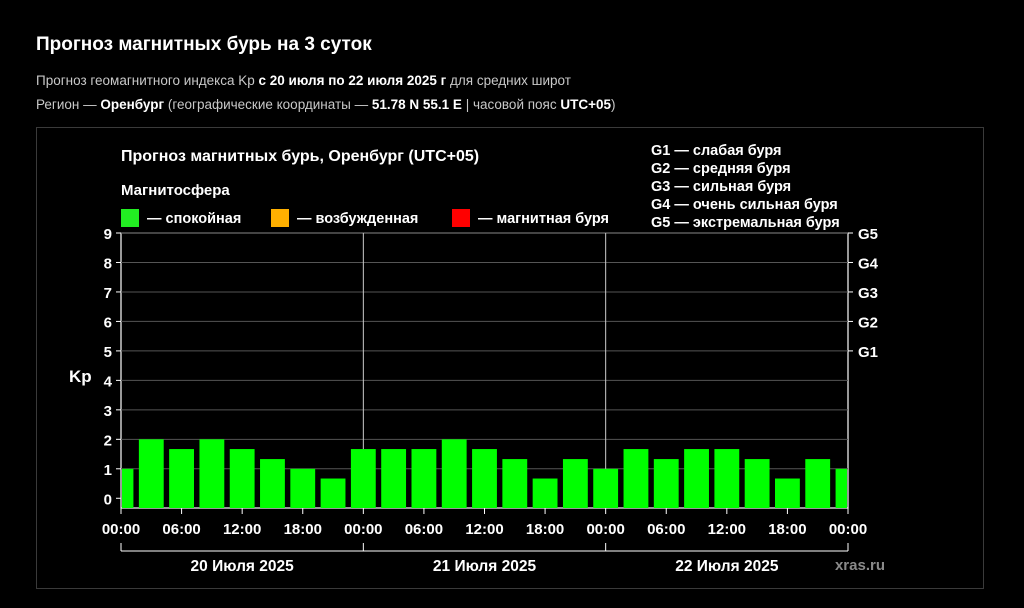 The height and width of the screenshot is (608, 1024). What do you see at coordinates (868, 263) in the screenshot?
I see `g-tick-label: G4` at bounding box center [868, 263].